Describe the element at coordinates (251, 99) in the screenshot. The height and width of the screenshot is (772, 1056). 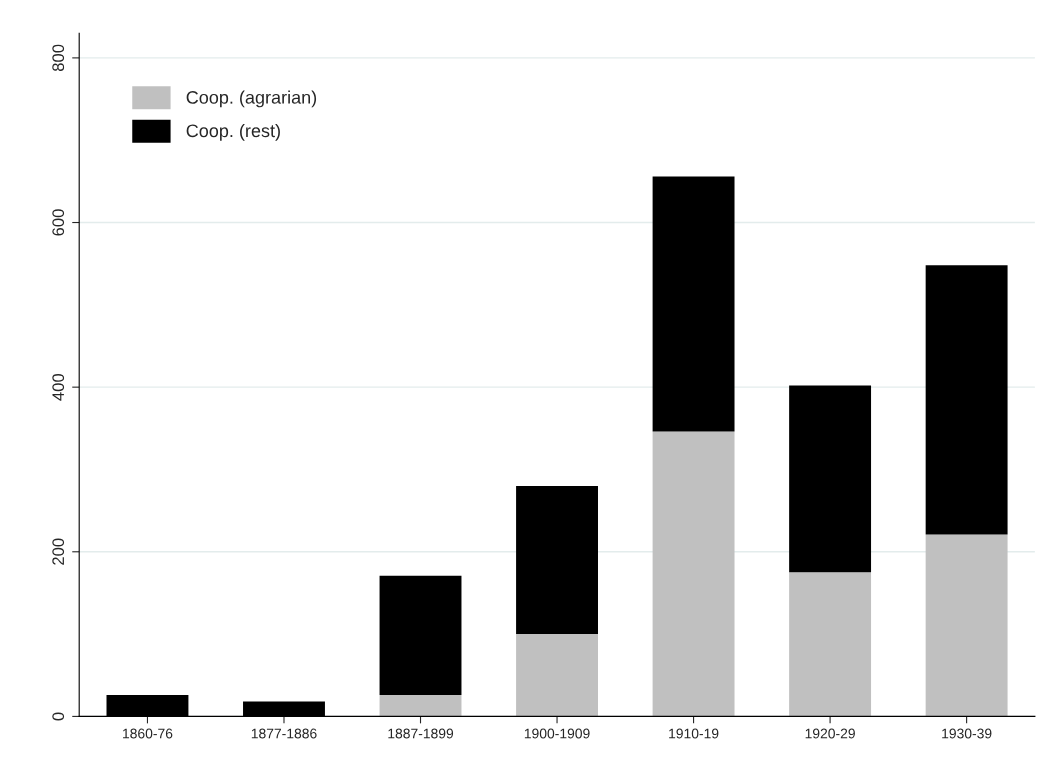
I see `legend-label: Coop. (agrarian)` at that location.